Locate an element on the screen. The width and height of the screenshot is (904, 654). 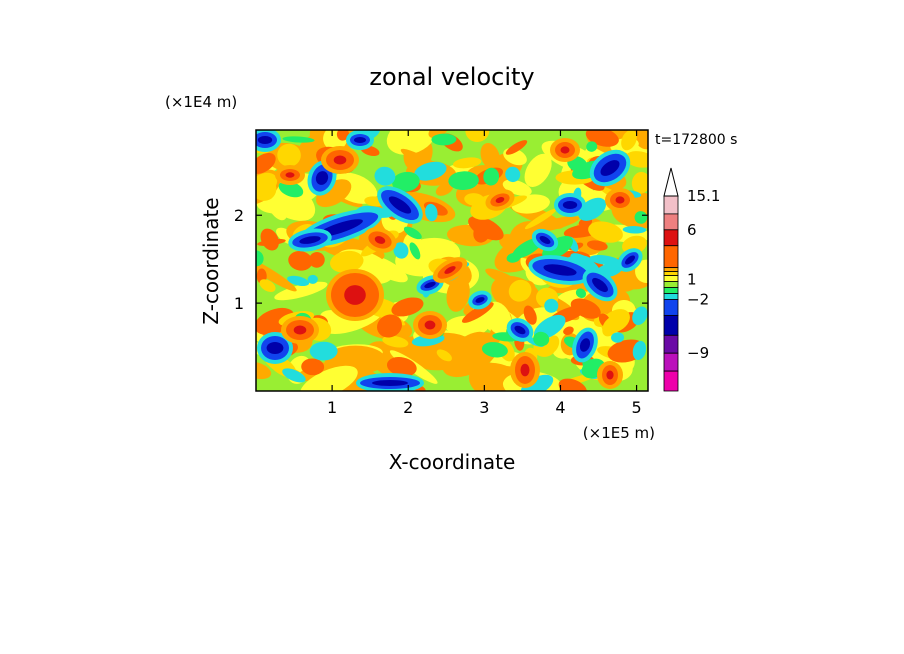
x-tick-label: 4 is located at coordinates (560, 407).